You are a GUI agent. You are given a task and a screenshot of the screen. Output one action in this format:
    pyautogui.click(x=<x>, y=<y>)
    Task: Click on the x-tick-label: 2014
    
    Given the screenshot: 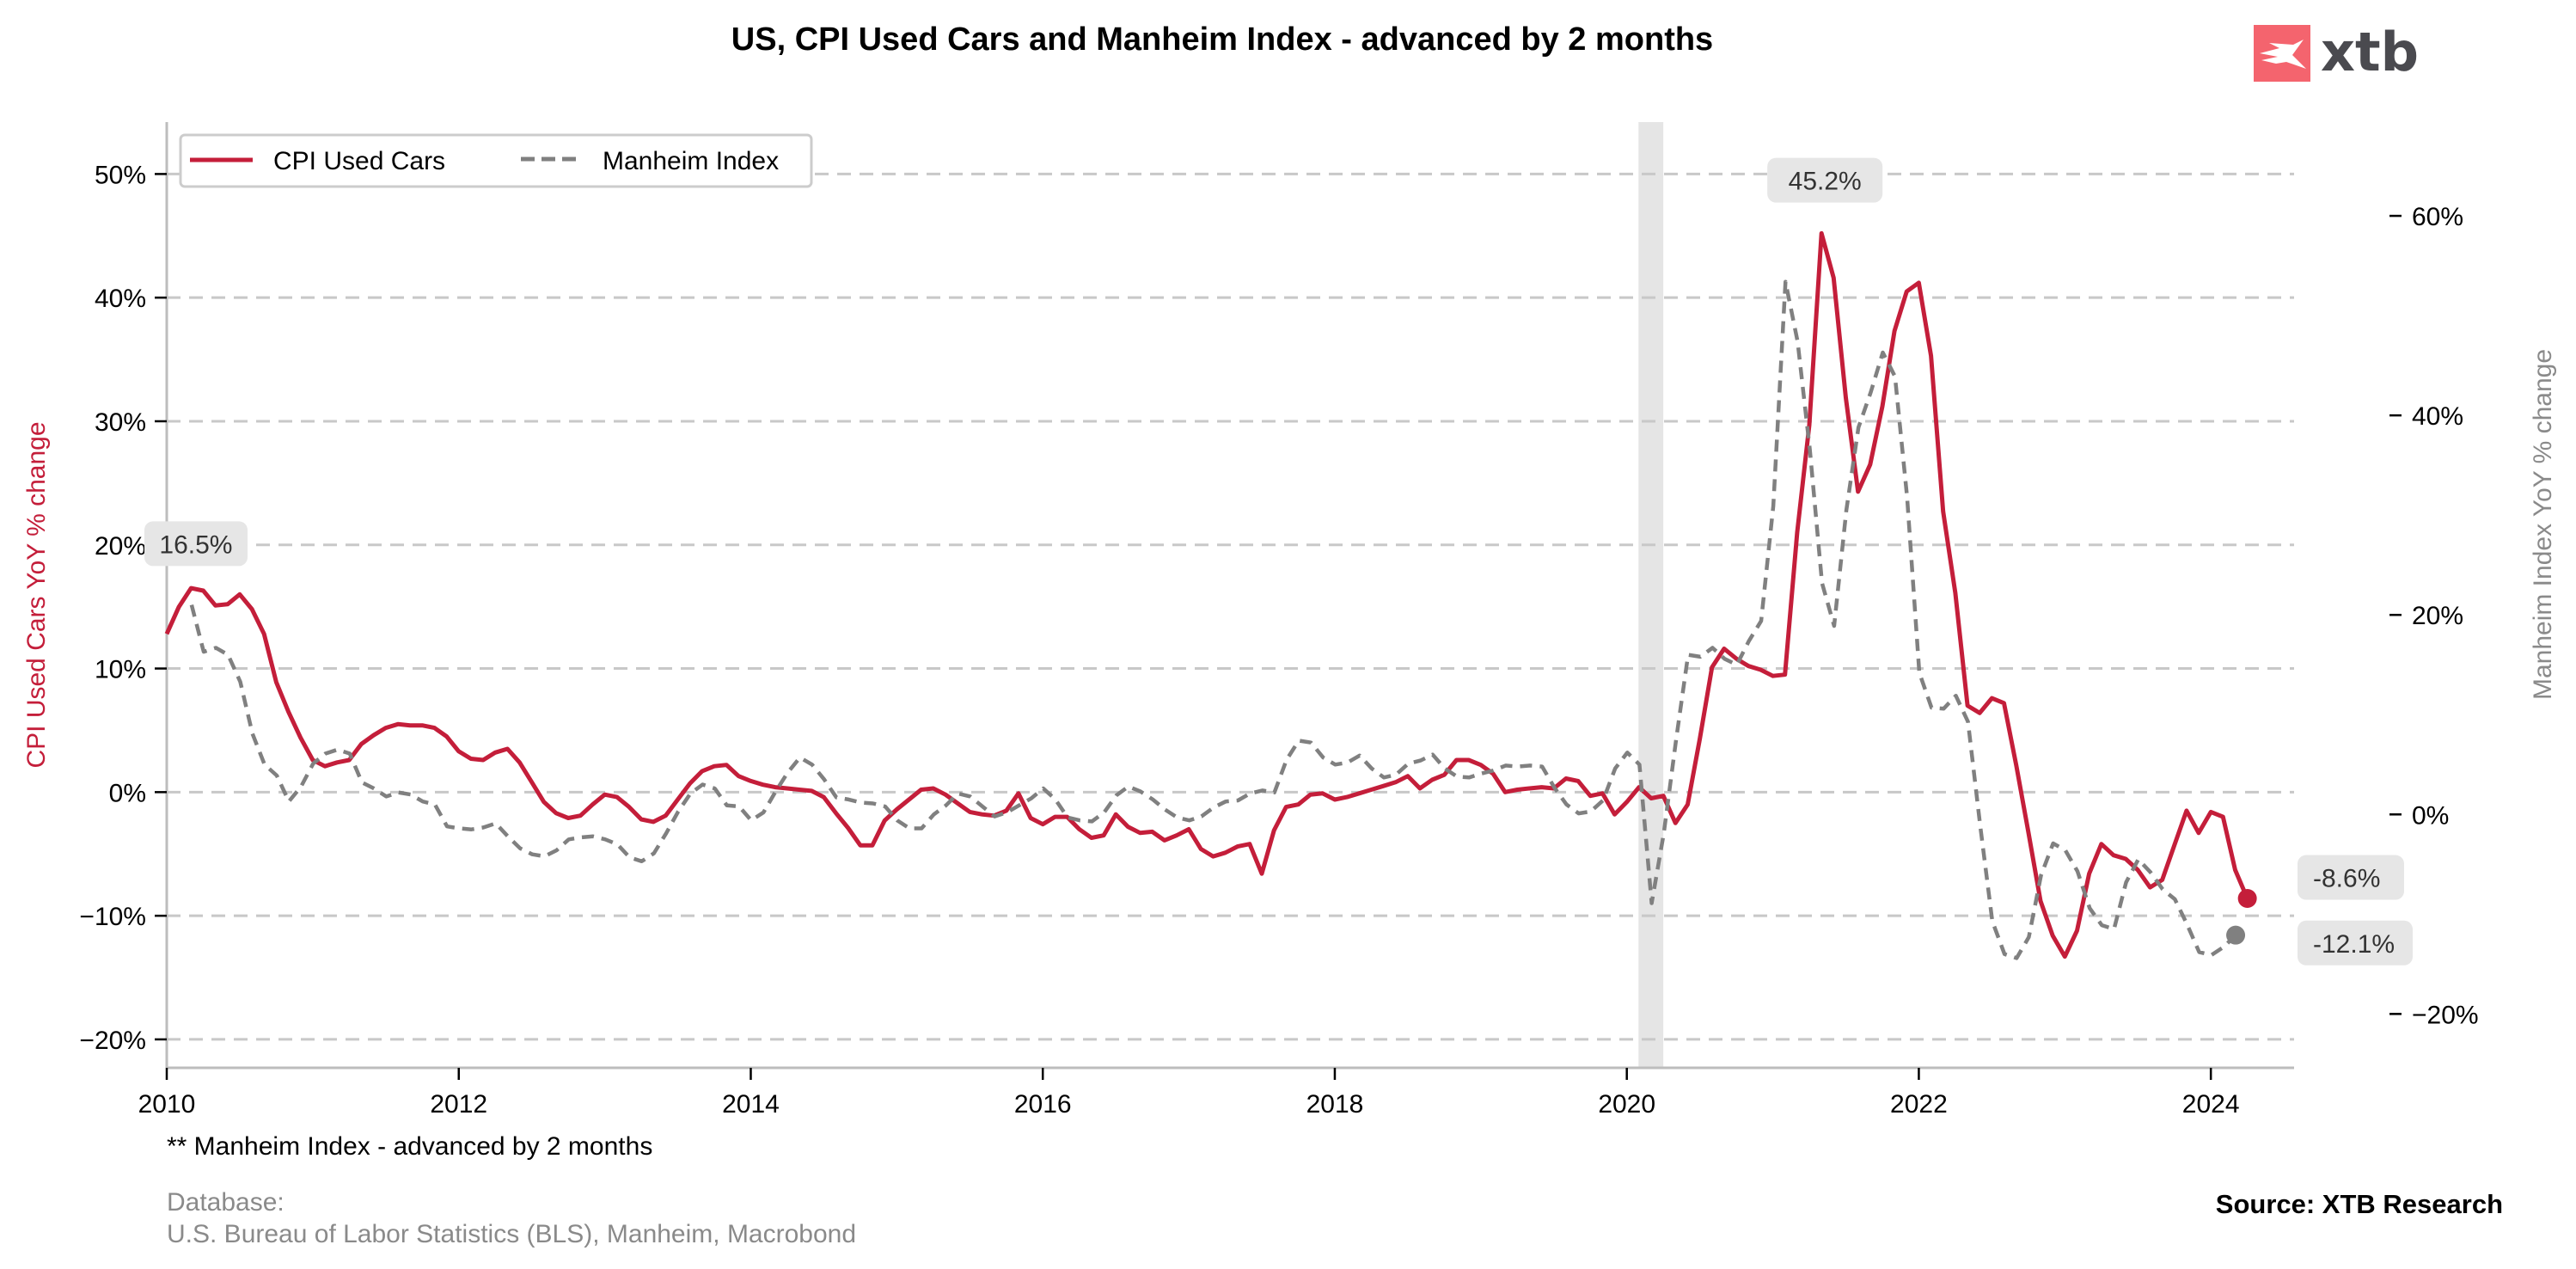 What is the action you would take?
    pyautogui.click(x=751, y=1104)
    